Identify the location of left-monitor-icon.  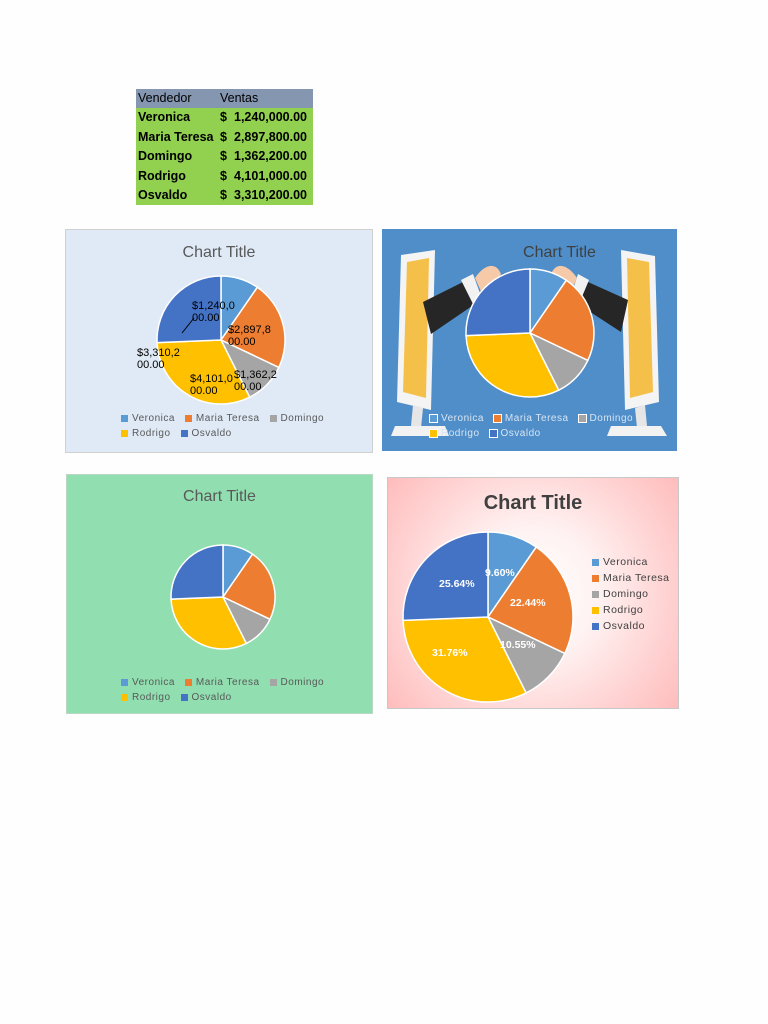
(420, 343).